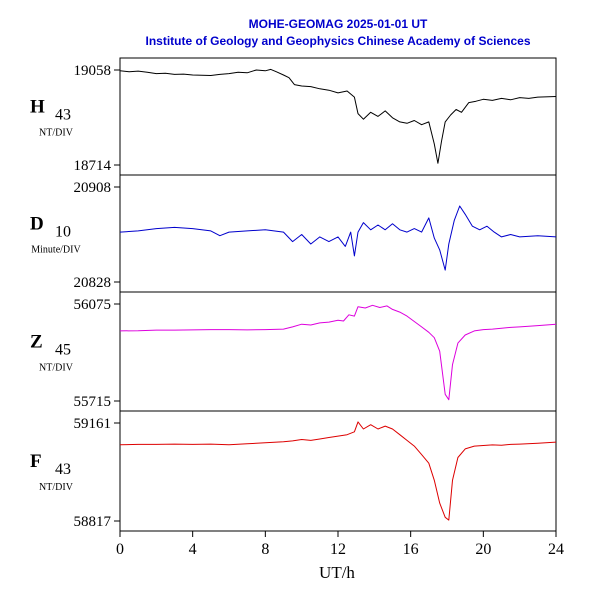 This screenshot has height=591, width=604. What do you see at coordinates (120, 549) in the screenshot?
I see `x-tick-label-0: 0` at bounding box center [120, 549].